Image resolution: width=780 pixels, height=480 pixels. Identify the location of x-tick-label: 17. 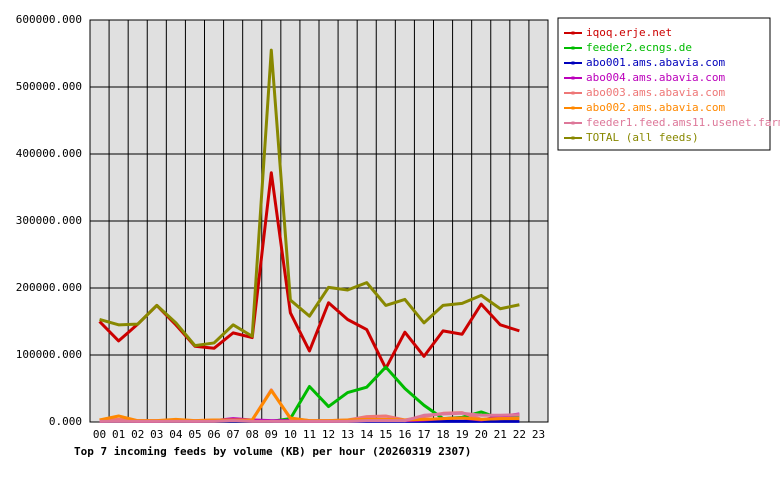
(423, 434).